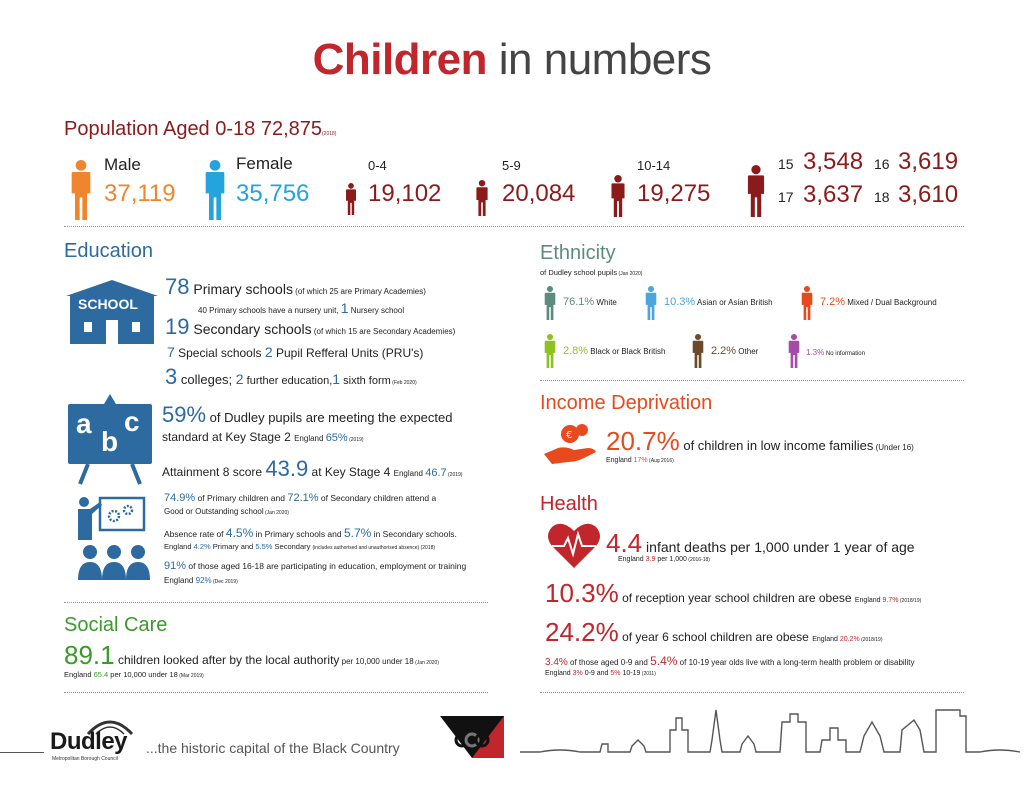 Image resolution: width=1024 pixels, height=792 pixels. Describe the element at coordinates (303, 498) in the screenshot. I see `good-pct2: 72.1%` at that location.